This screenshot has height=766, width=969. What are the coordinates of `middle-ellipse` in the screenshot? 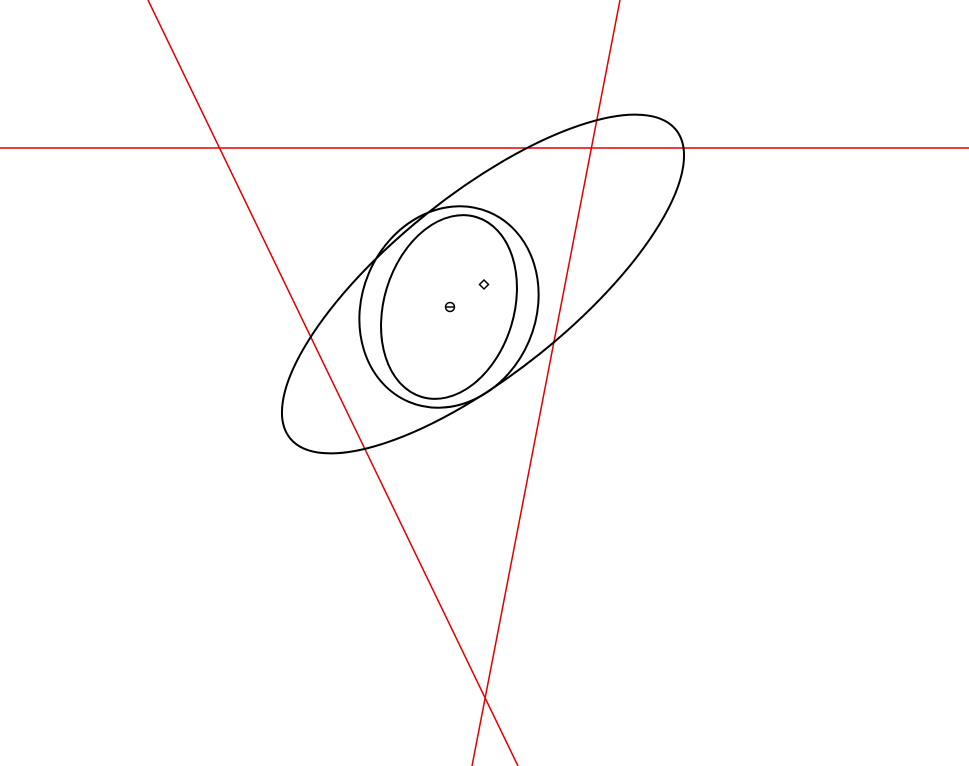 It's located at (449, 307).